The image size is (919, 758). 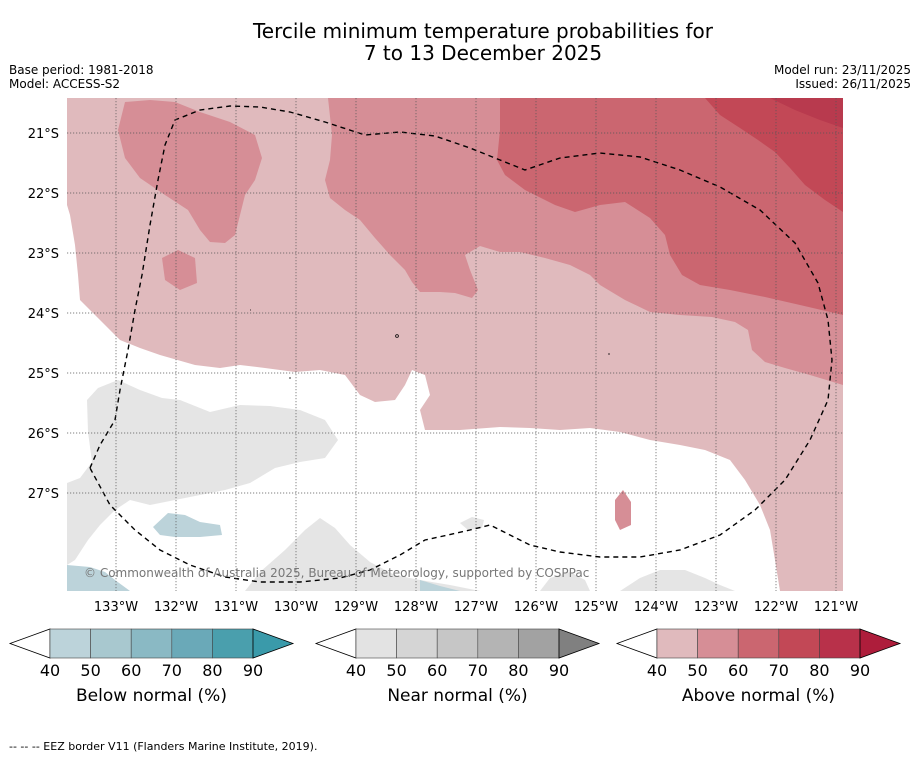 I want to click on colorbar-2-tick-0: 40, so click(x=657, y=670).